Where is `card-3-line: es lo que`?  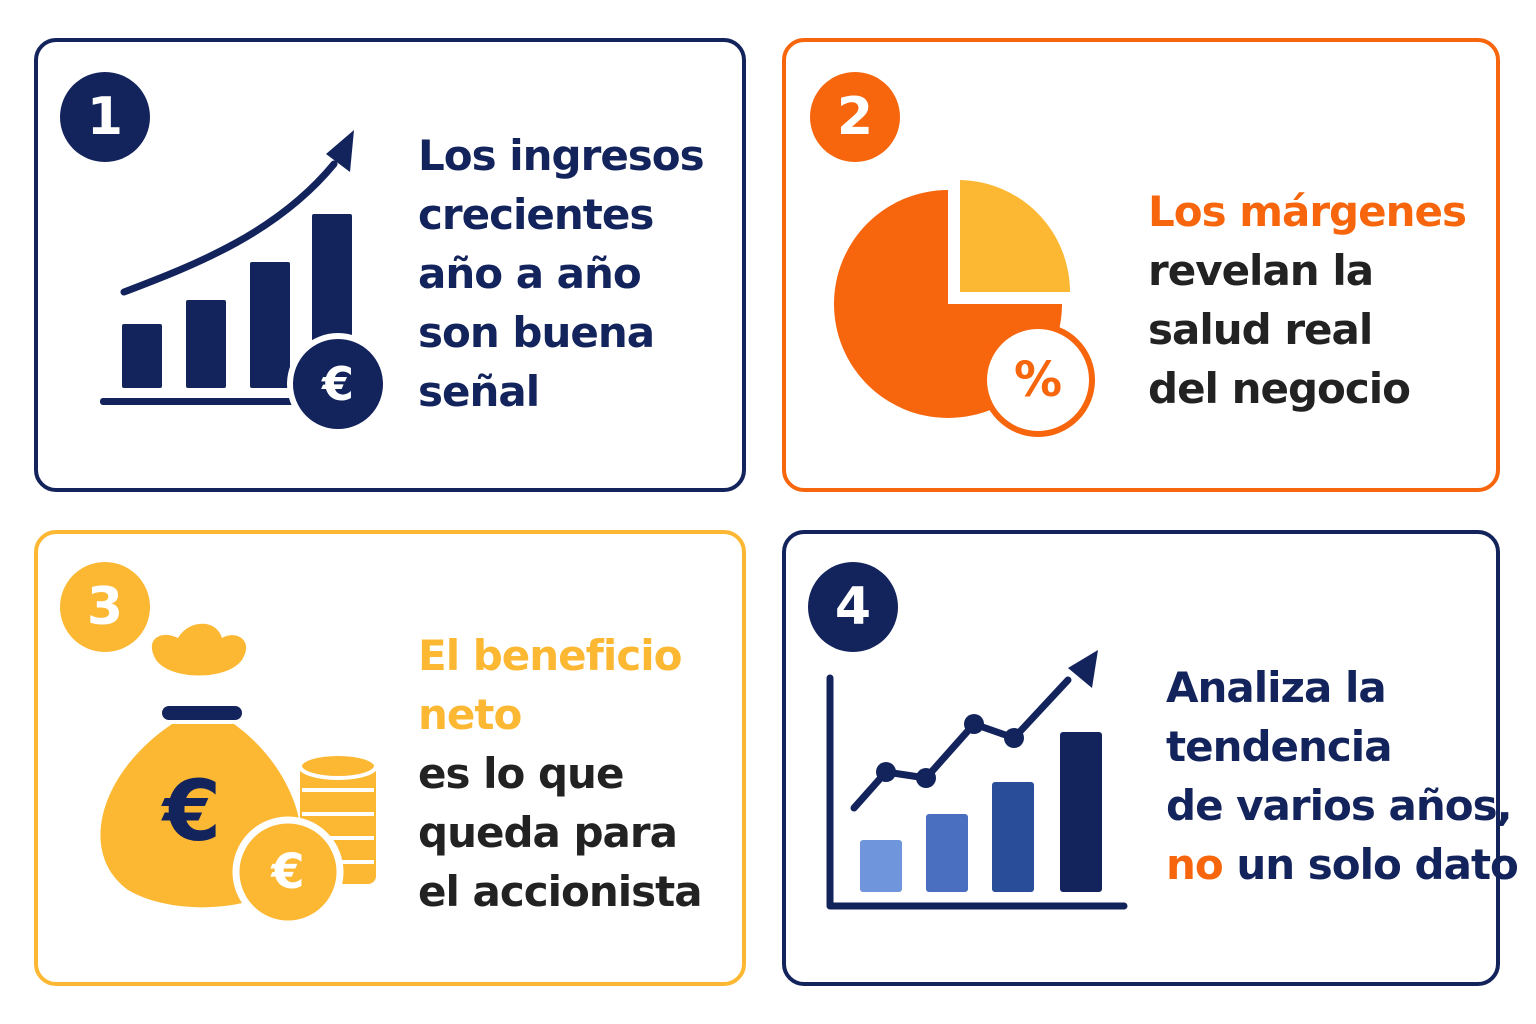
card-3-line: es lo que is located at coordinates (521, 773).